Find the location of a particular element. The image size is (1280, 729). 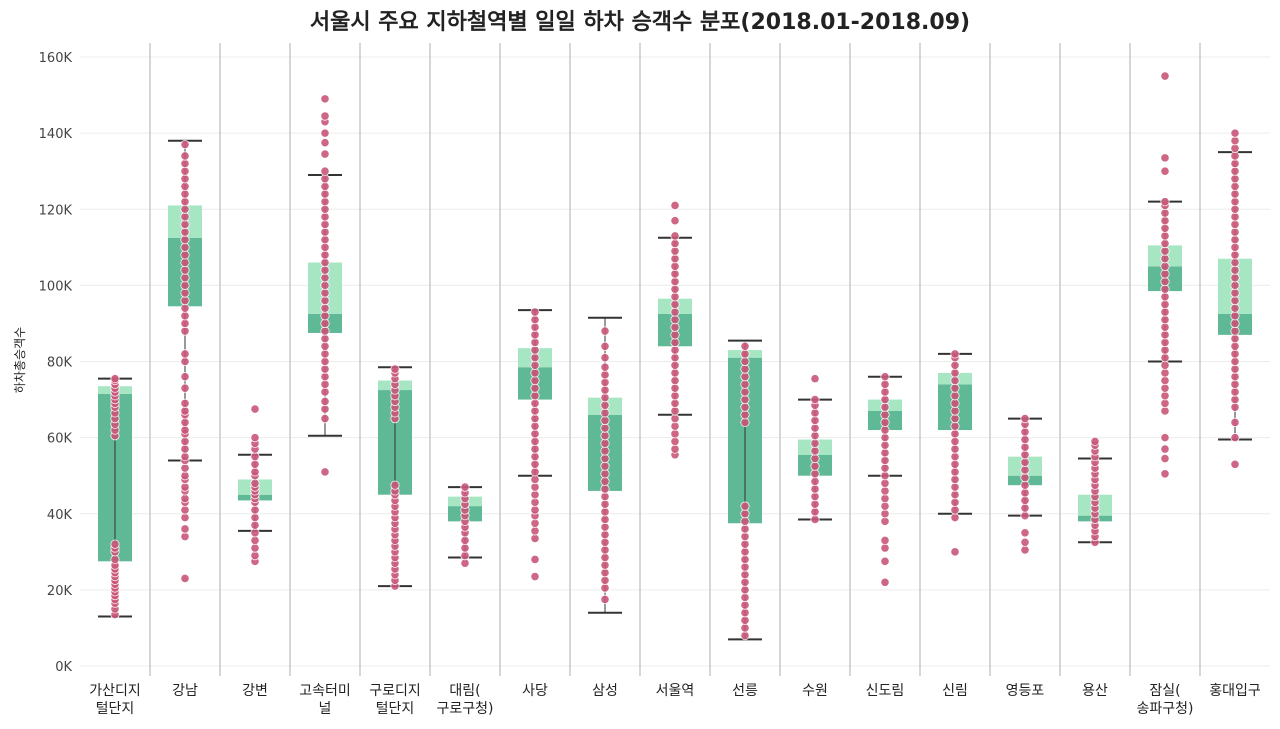

x-tick-label: 강남 is located at coordinates (185, 691).